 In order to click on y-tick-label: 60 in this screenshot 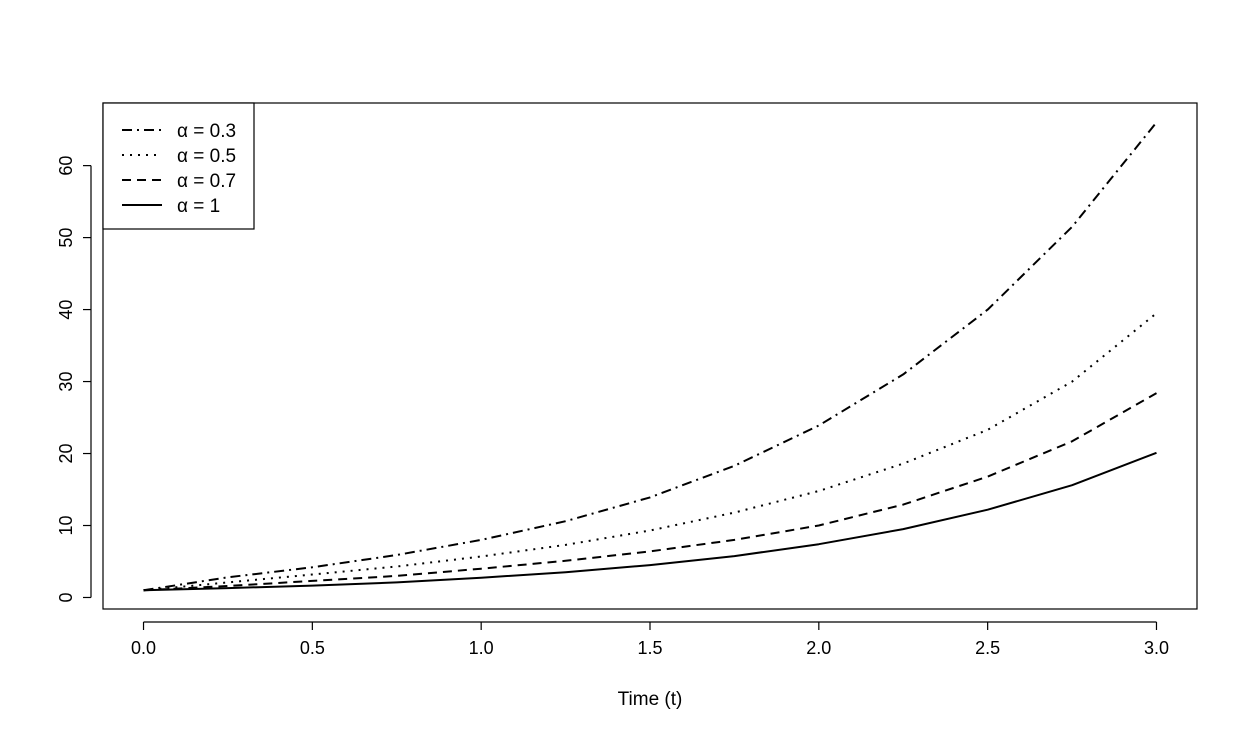, I will do `click(66, 166)`.